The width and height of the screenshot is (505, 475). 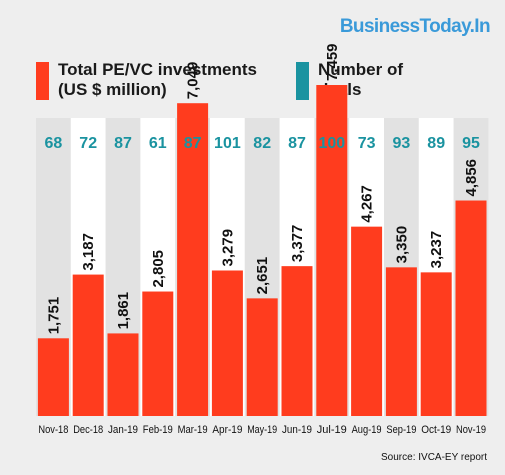 What do you see at coordinates (158, 79) in the screenshot?
I see `legend-label-investments: Total PE/VC investments (US $ million)` at bounding box center [158, 79].